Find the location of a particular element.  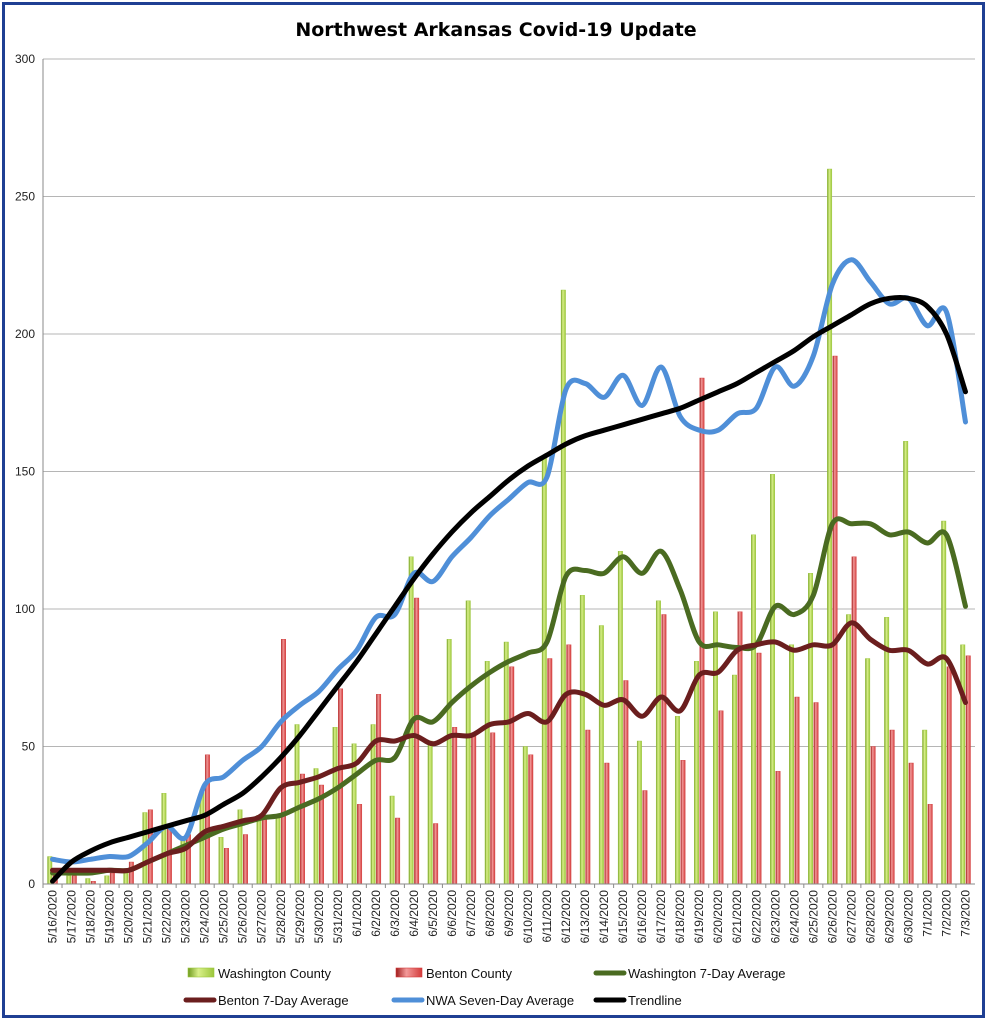

legend-item: Benton County is located at coordinates (454, 973).